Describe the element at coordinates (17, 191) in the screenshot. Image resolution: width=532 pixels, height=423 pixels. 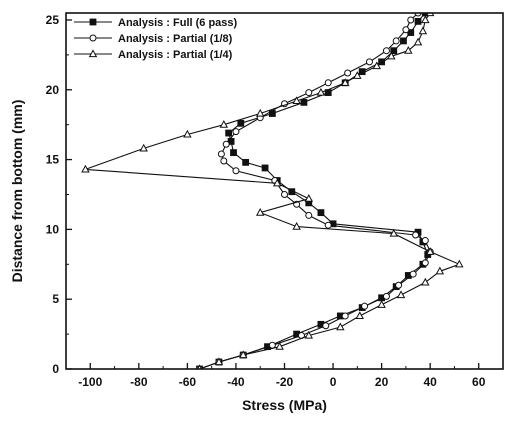
I see `y-axis-label: Distance from bottom (mm)` at that location.